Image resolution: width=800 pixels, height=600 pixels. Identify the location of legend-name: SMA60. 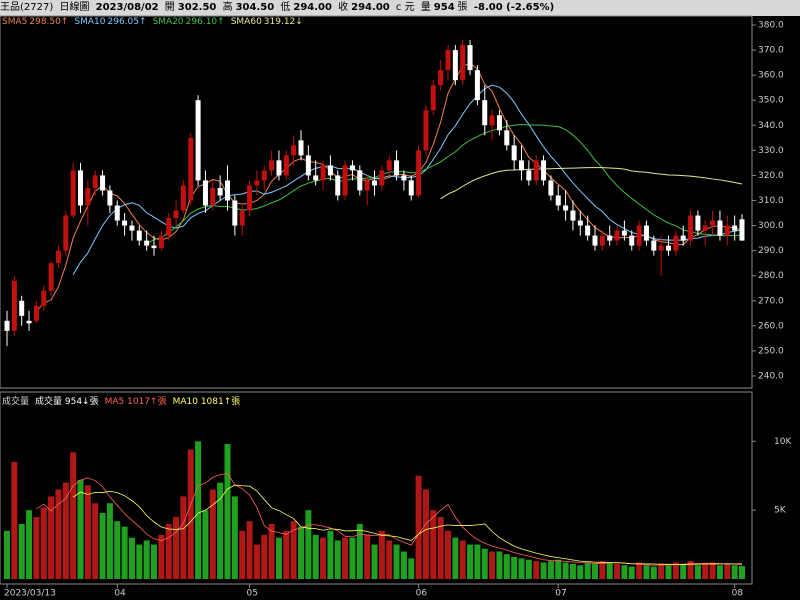
(246, 22).